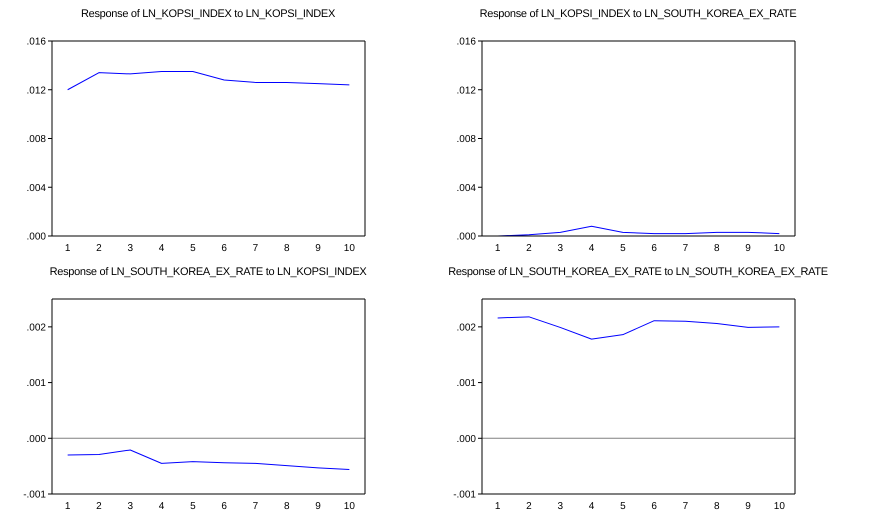  What do you see at coordinates (208, 15) in the screenshot?
I see `chart-title: Response of LN_KOPSI_INDEX to LN_KOPSI_INDEX` at bounding box center [208, 15].